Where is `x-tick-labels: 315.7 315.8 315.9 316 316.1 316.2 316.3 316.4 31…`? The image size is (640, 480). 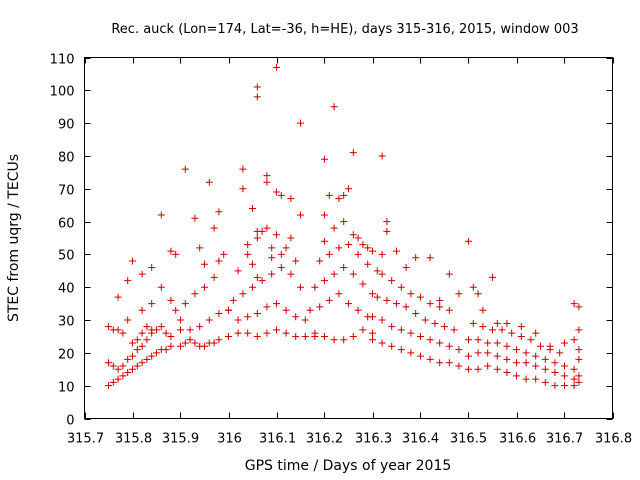 x-tick-labels: 315.7 315.8 315.9 316 316.1 316.2 316.3 316.4 31… is located at coordinates (349, 439).